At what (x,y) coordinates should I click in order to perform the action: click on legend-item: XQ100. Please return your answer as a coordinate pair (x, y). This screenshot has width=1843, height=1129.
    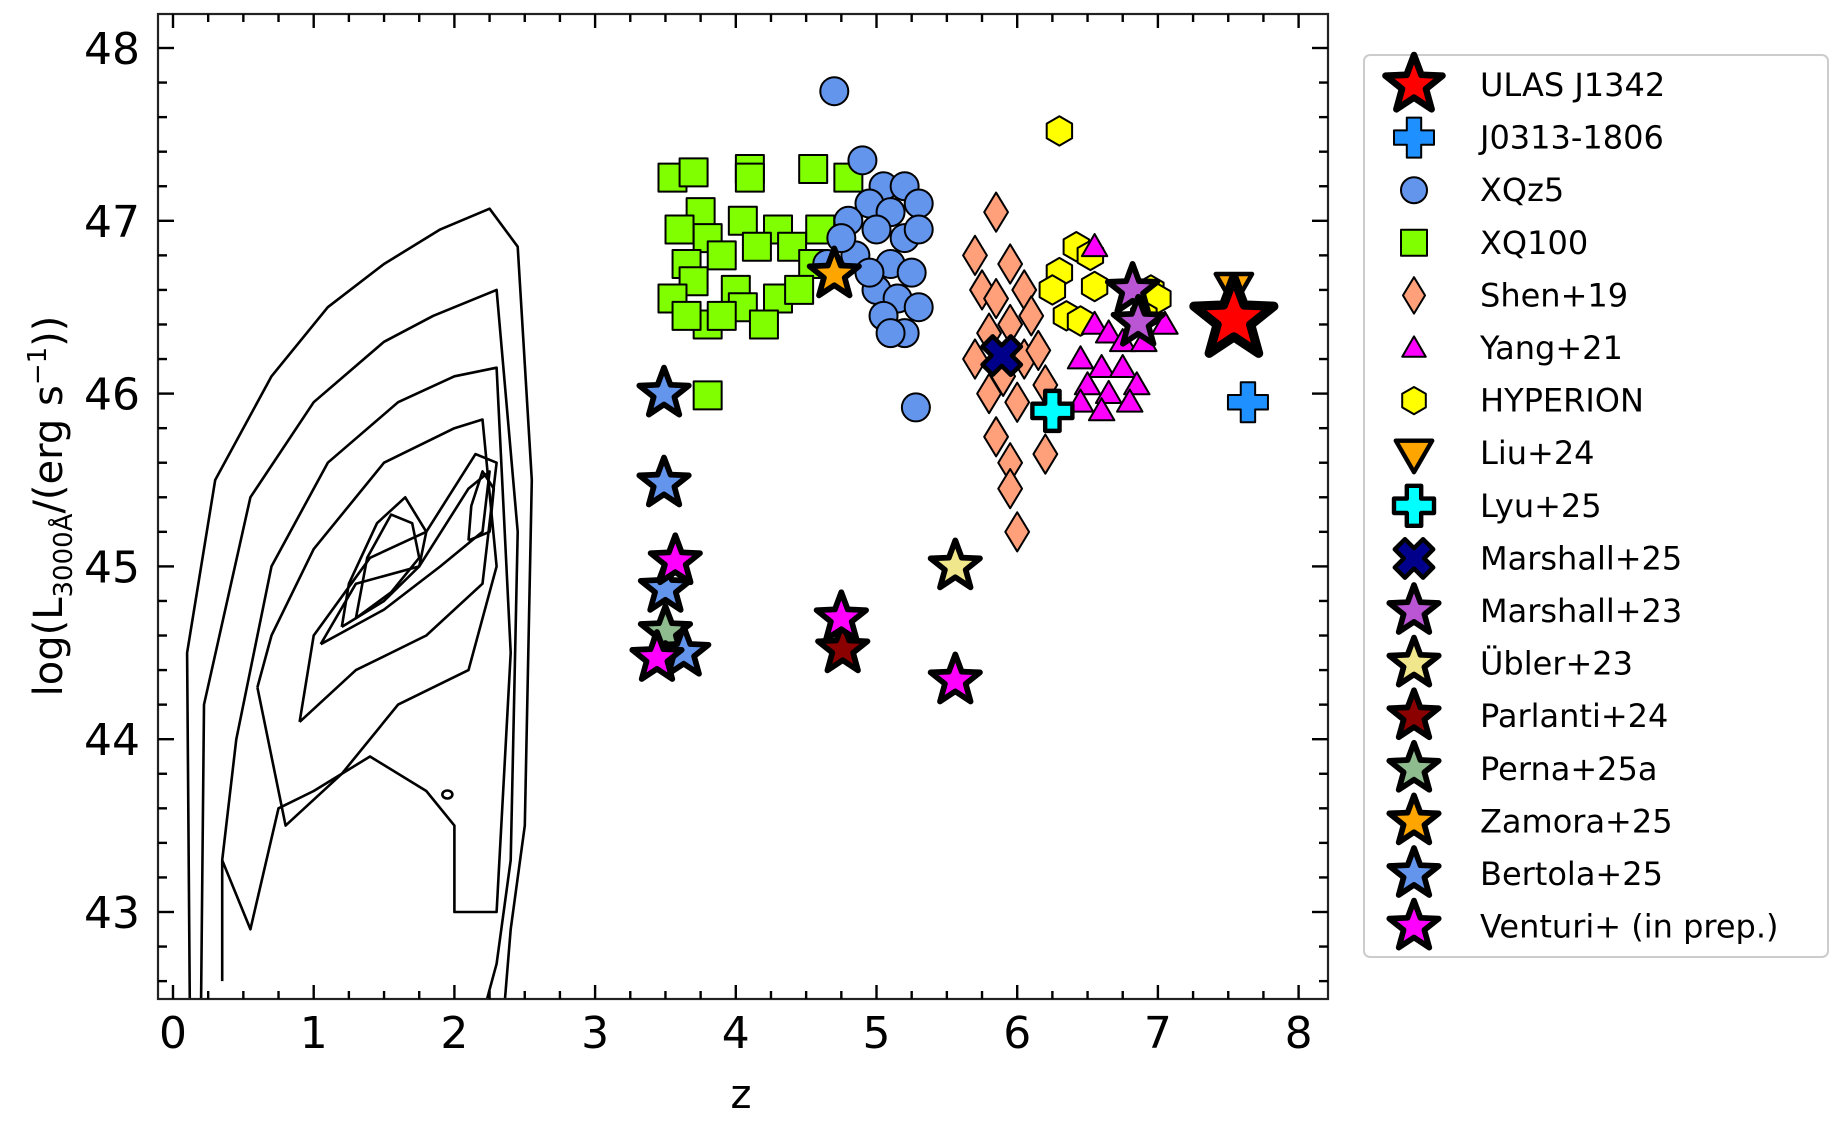
    Looking at the image, I should click on (1494, 243).